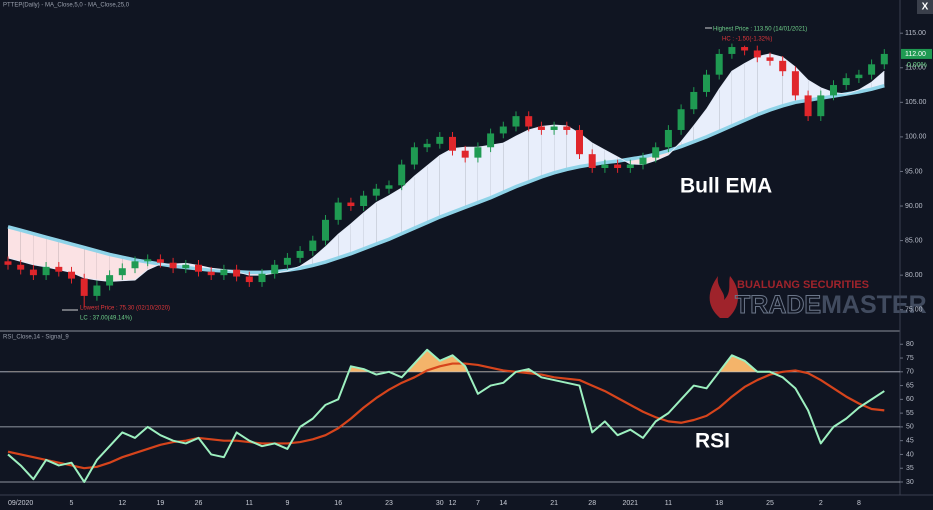 The width and height of the screenshot is (933, 510). I want to click on watermark: BUALUANG SECURITIES TRADEMASTER, so click(818, 297).